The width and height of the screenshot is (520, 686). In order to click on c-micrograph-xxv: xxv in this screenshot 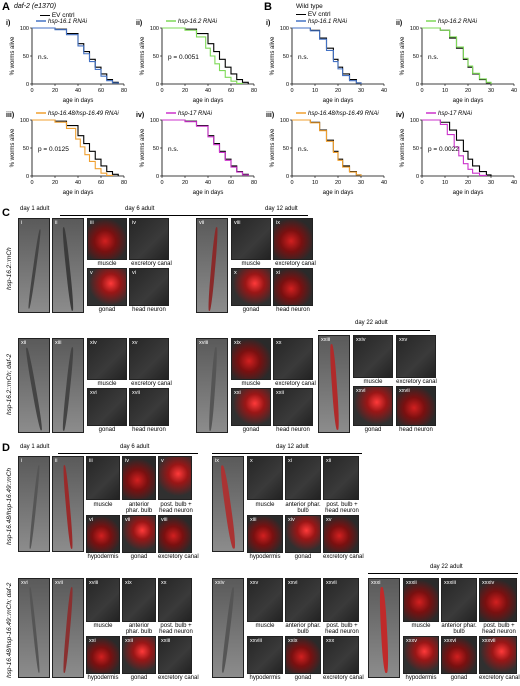, I will do `click(416, 356)`.